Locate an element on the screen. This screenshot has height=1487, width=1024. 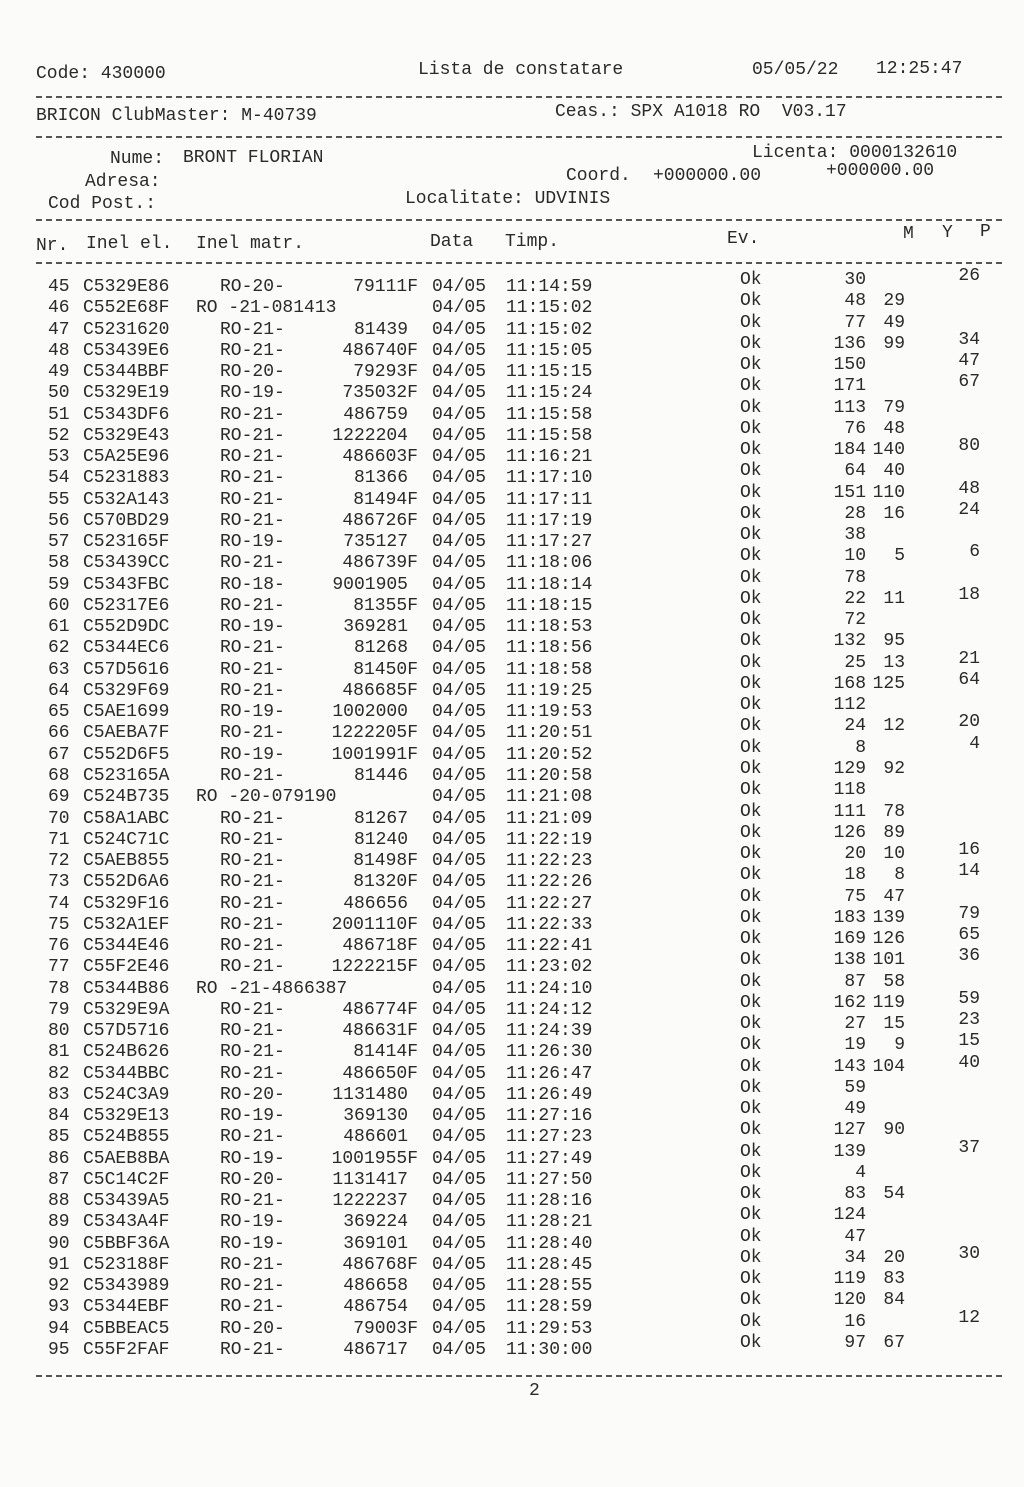
col-ev: Ev. is located at coordinates (743, 239).